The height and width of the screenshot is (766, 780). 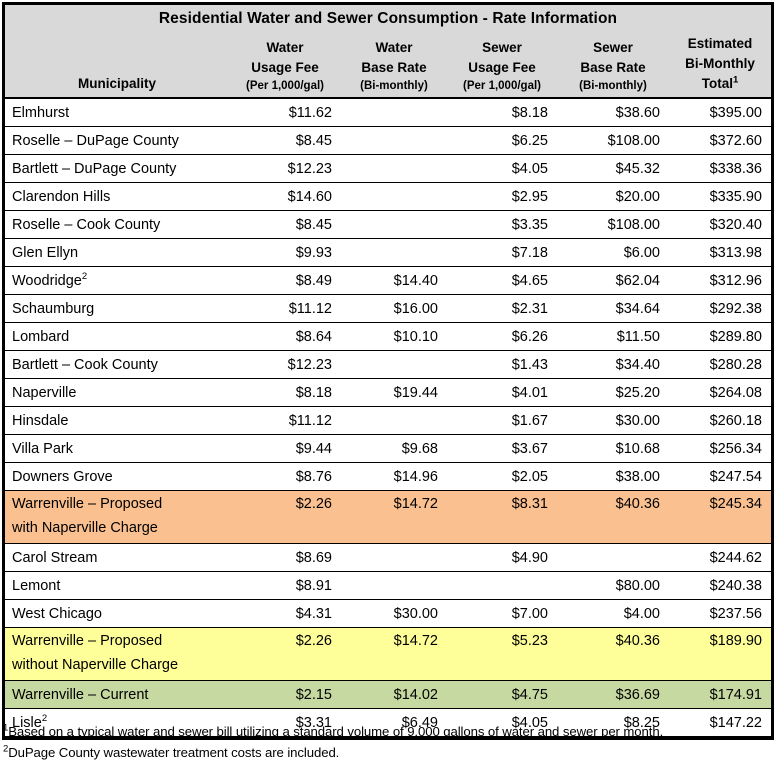 What do you see at coordinates (637, 585) in the screenshot?
I see `sewer-base-cell: $80.00` at bounding box center [637, 585].